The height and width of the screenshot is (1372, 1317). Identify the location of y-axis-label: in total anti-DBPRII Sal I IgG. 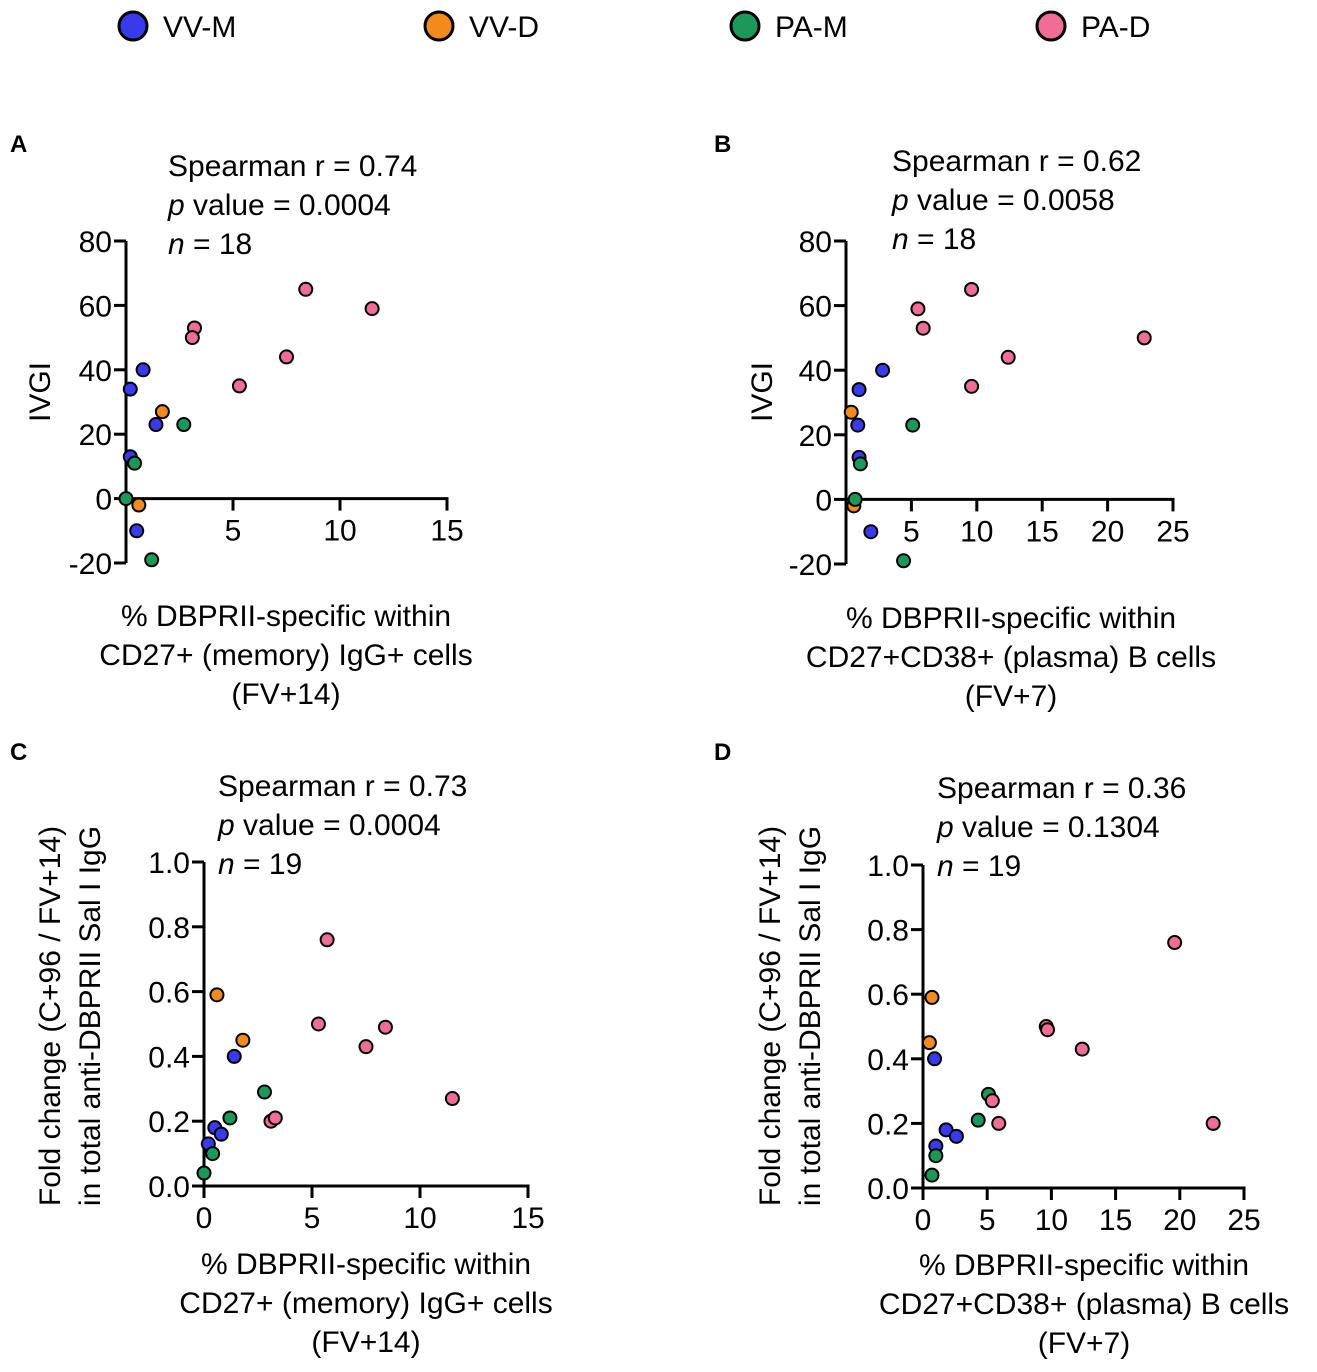
(90, 1016).